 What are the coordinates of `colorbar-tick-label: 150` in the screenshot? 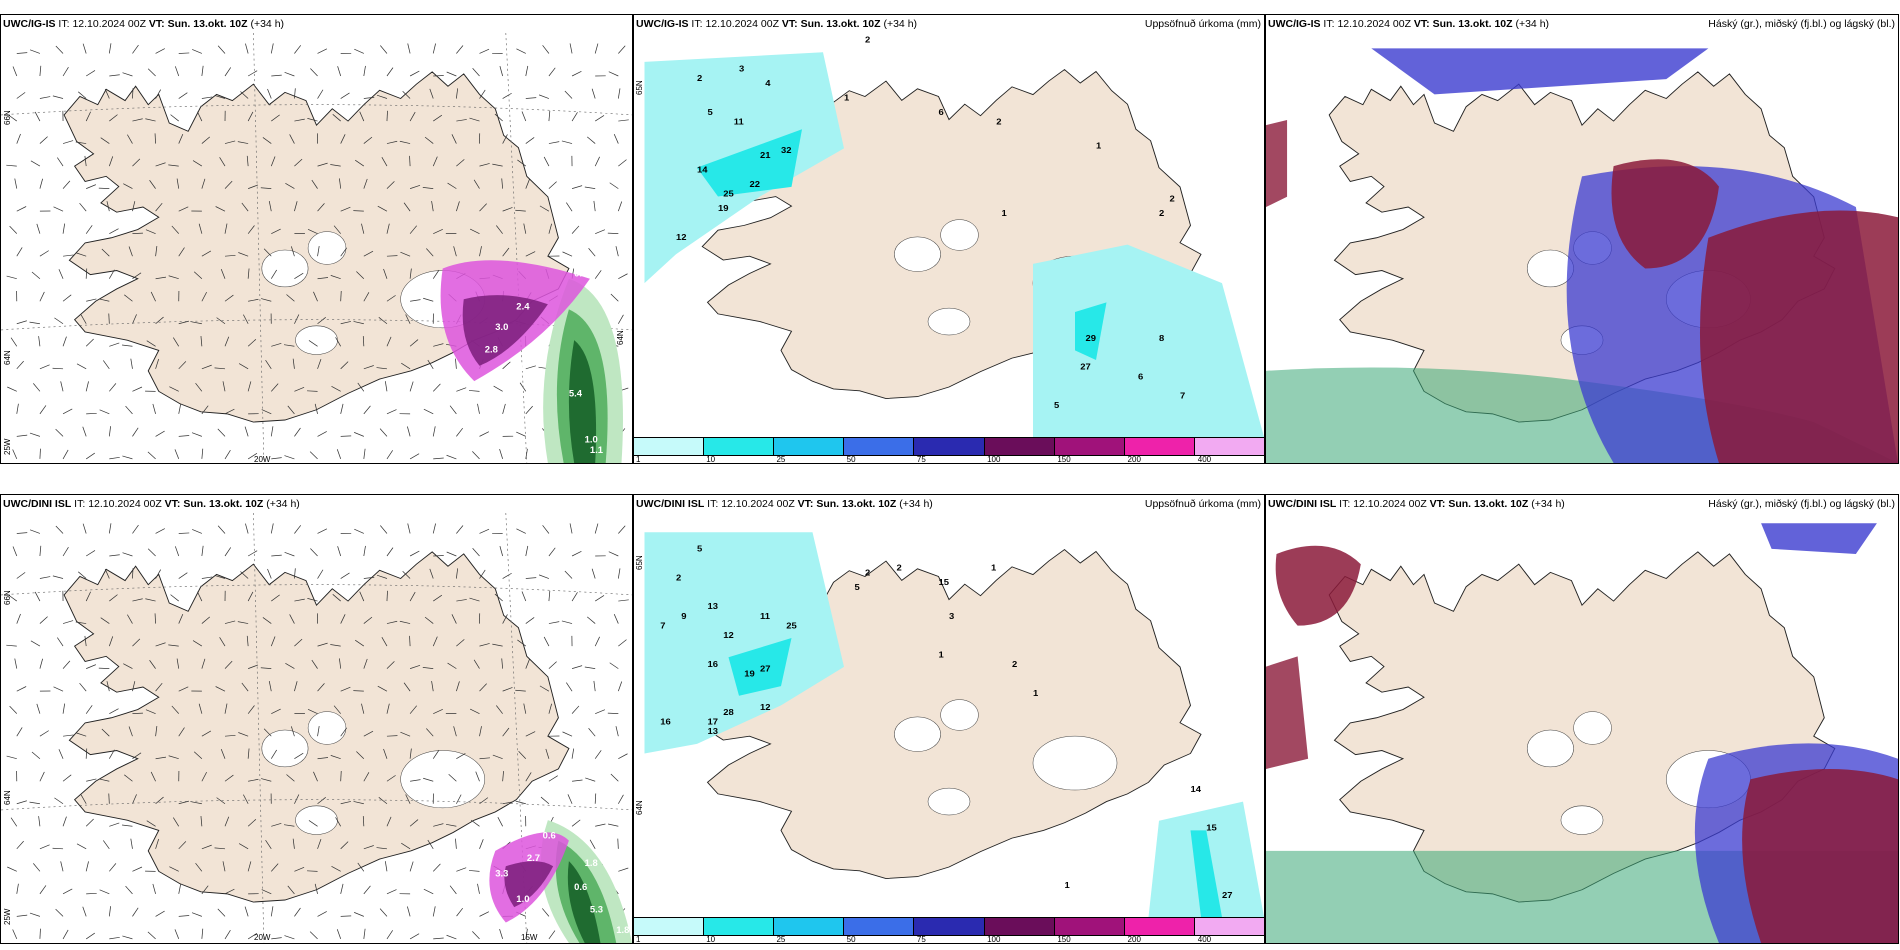 It's located at (1064, 459).